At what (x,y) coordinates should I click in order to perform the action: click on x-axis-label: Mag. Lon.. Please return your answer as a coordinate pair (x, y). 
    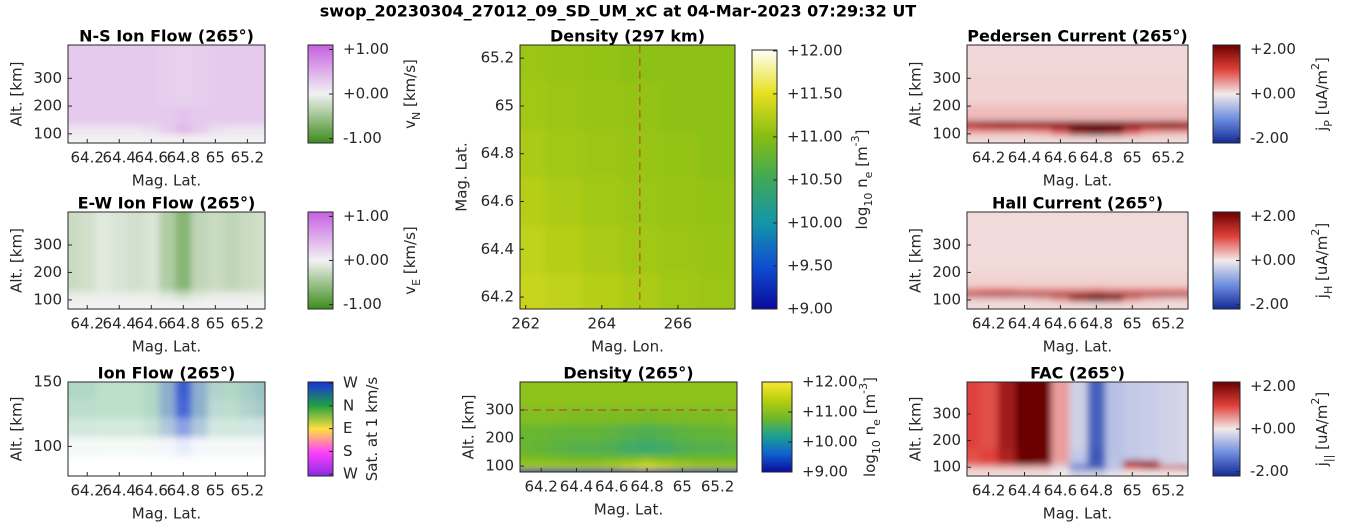
    Looking at the image, I should click on (627, 347).